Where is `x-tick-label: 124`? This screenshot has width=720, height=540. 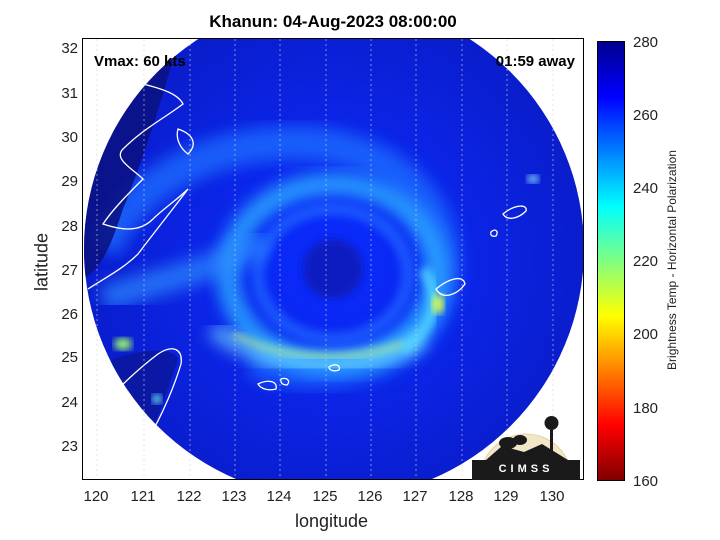
x-tick-label: 124 is located at coordinates (279, 496).